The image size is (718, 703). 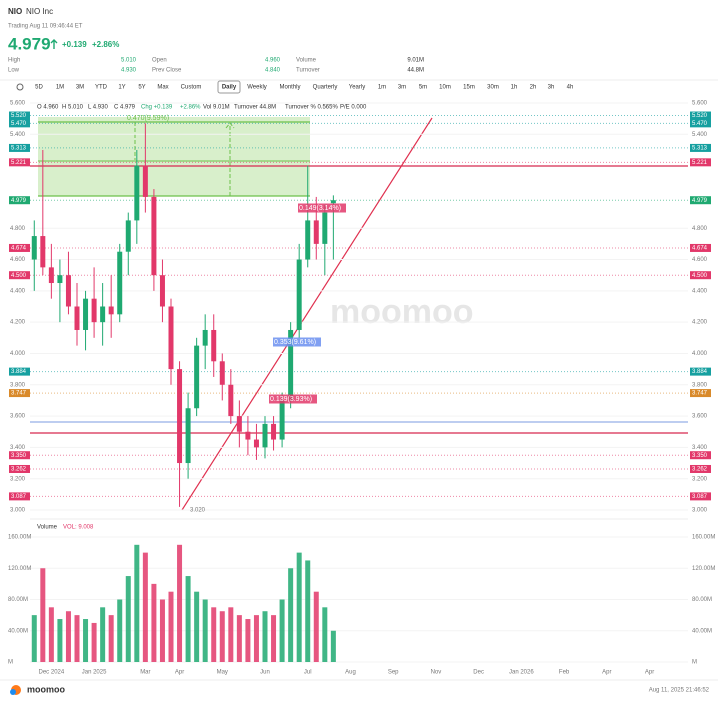 I want to click on price-badge-label: 5.221, so click(x=19, y=163).